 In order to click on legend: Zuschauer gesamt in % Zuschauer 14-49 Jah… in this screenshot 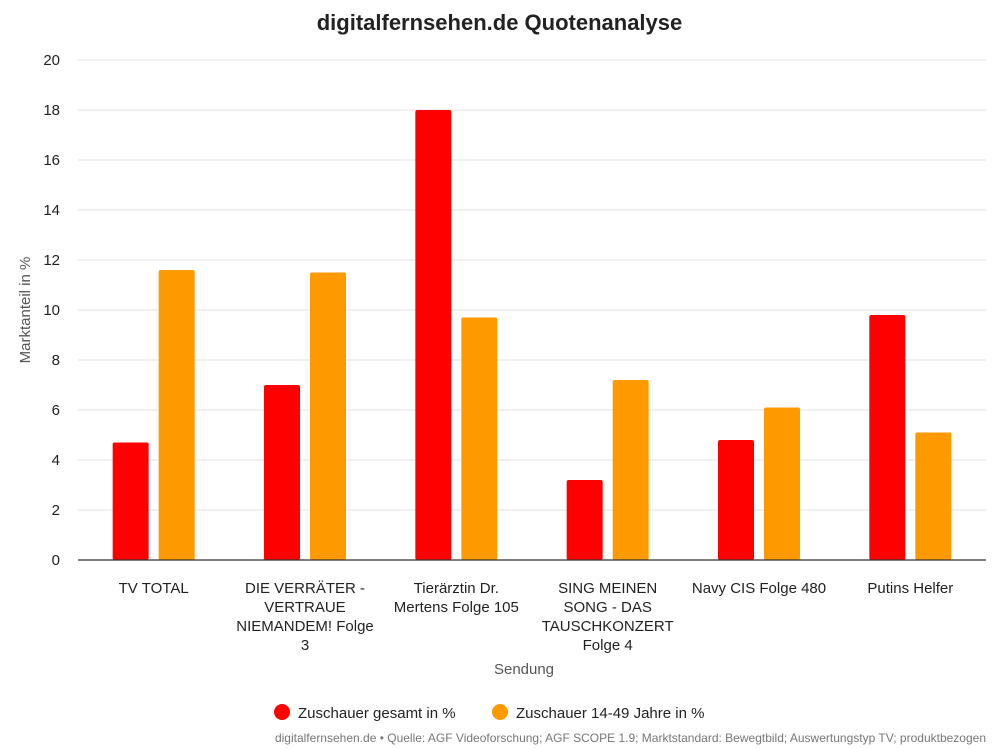, I will do `click(489, 713)`.